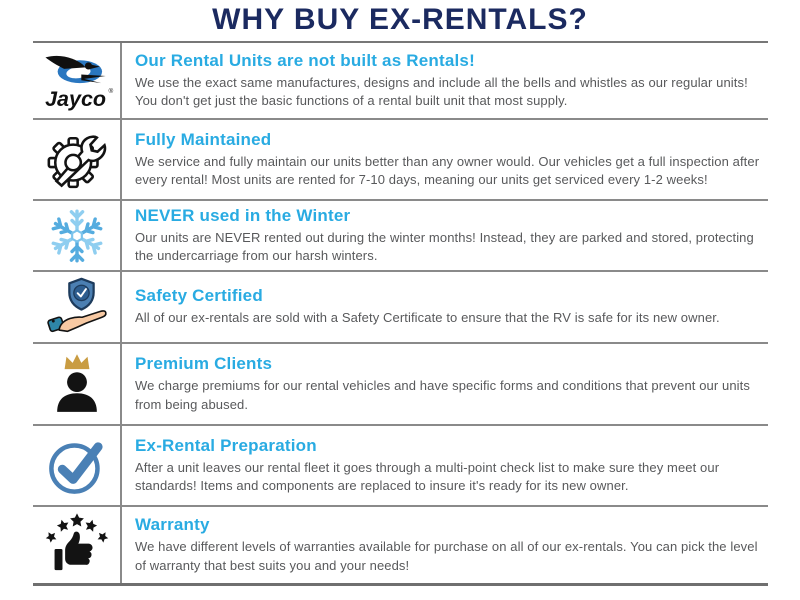 This screenshot has width=800, height=600. I want to click on feature-heading: NEVER used in the Winter, so click(243, 215).